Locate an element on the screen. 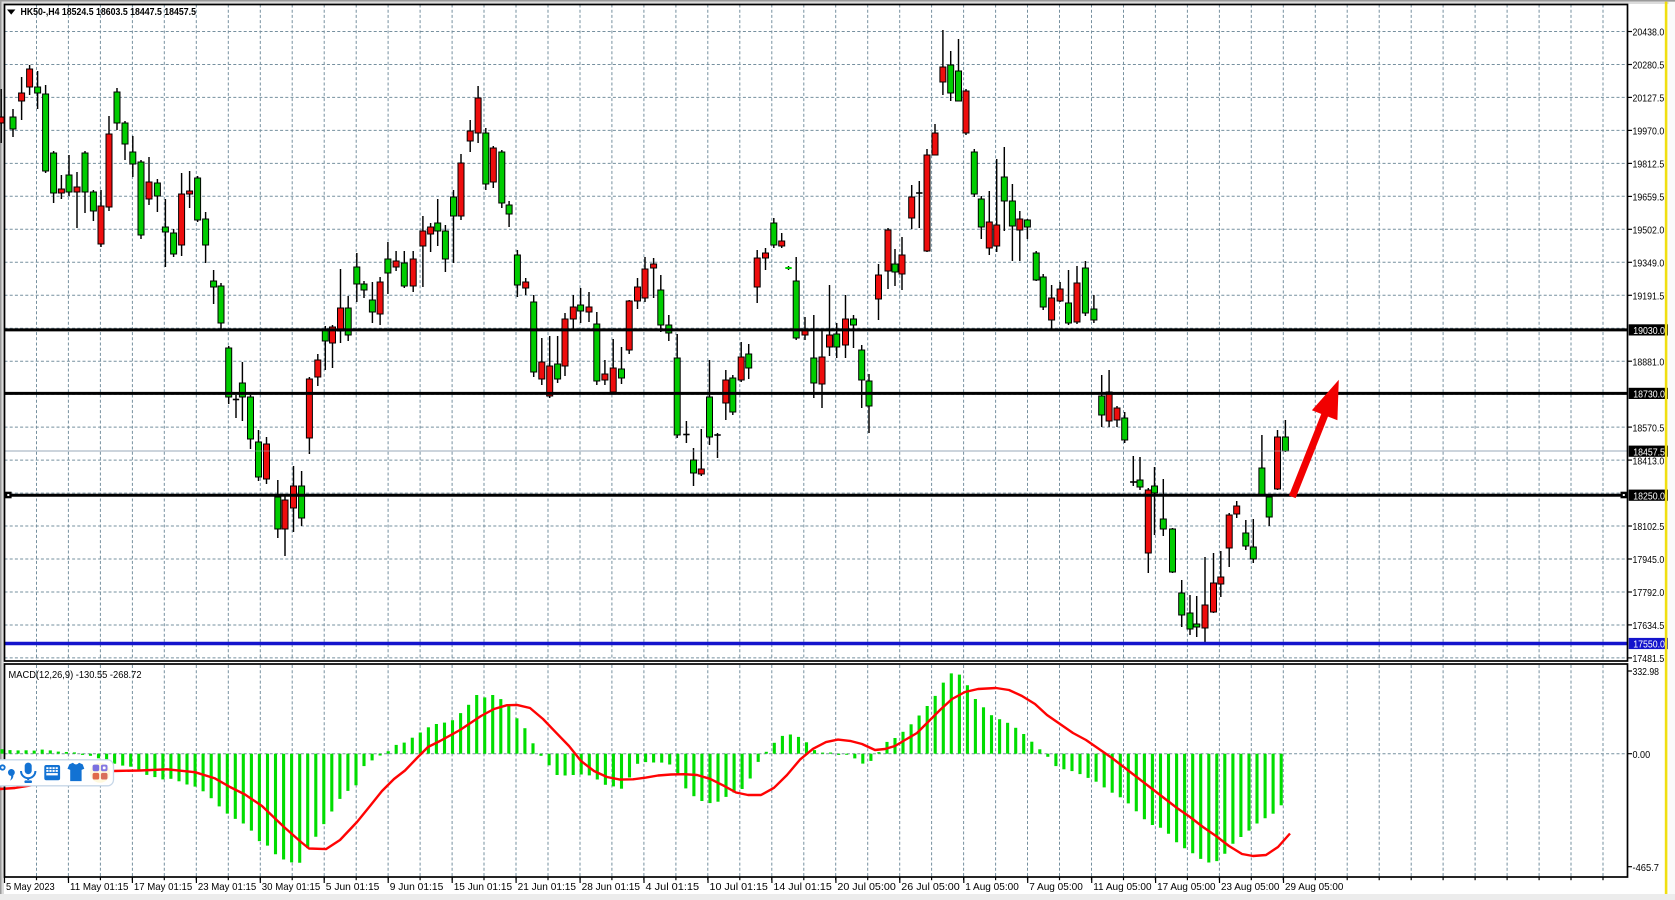 Image resolution: width=1675 pixels, height=900 pixels. svg-text: 5 Jun 01:15 is located at coordinates (353, 887).